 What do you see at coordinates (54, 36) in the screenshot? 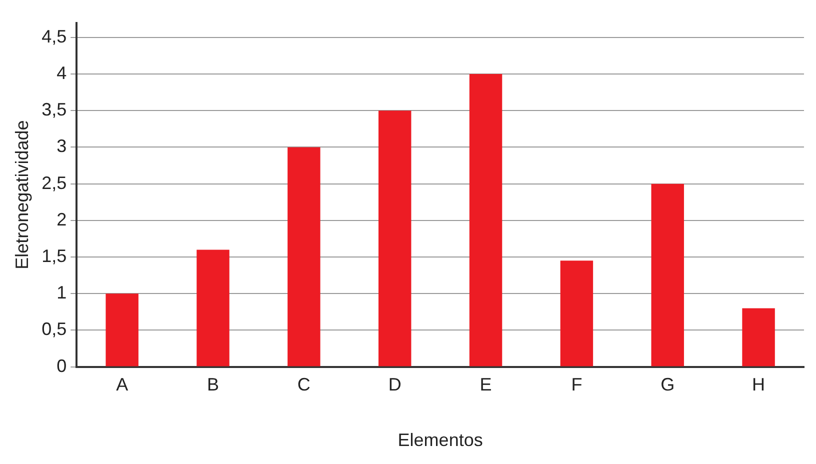
I see `y-tick-label: 4,5` at bounding box center [54, 36].